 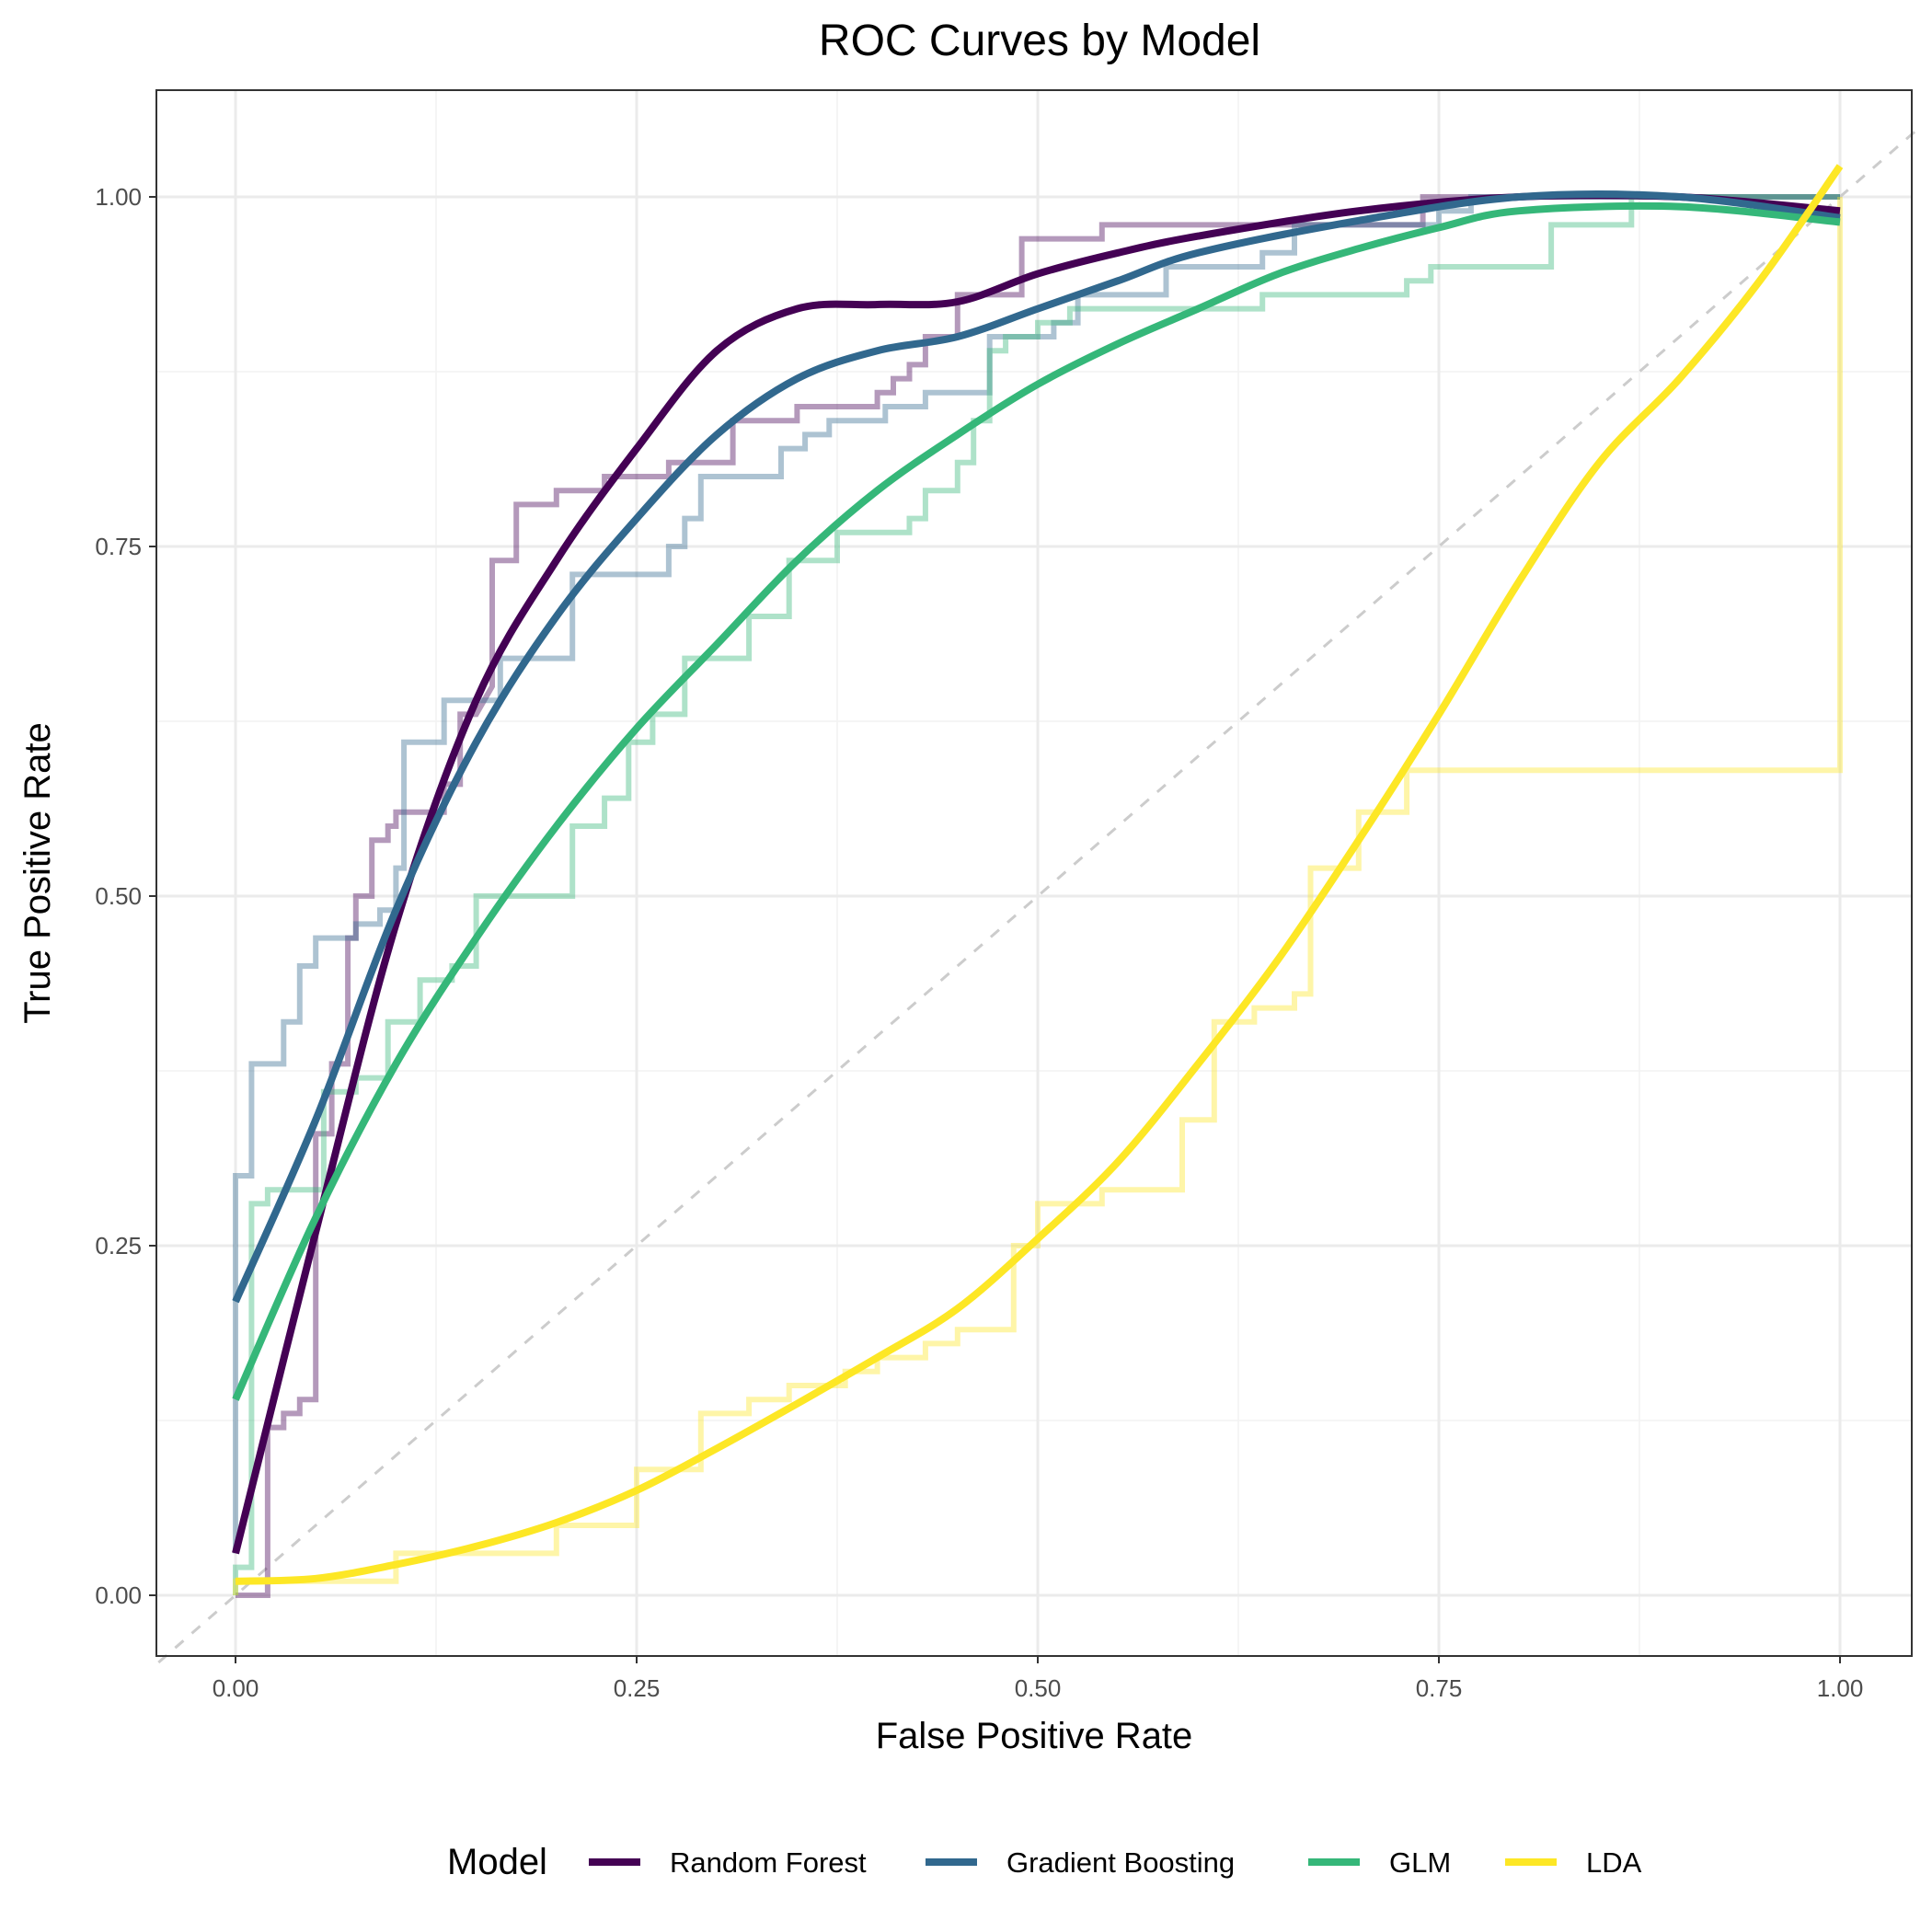 What do you see at coordinates (1439, 1688) in the screenshot?
I see `x-tick-label: 0.75` at bounding box center [1439, 1688].